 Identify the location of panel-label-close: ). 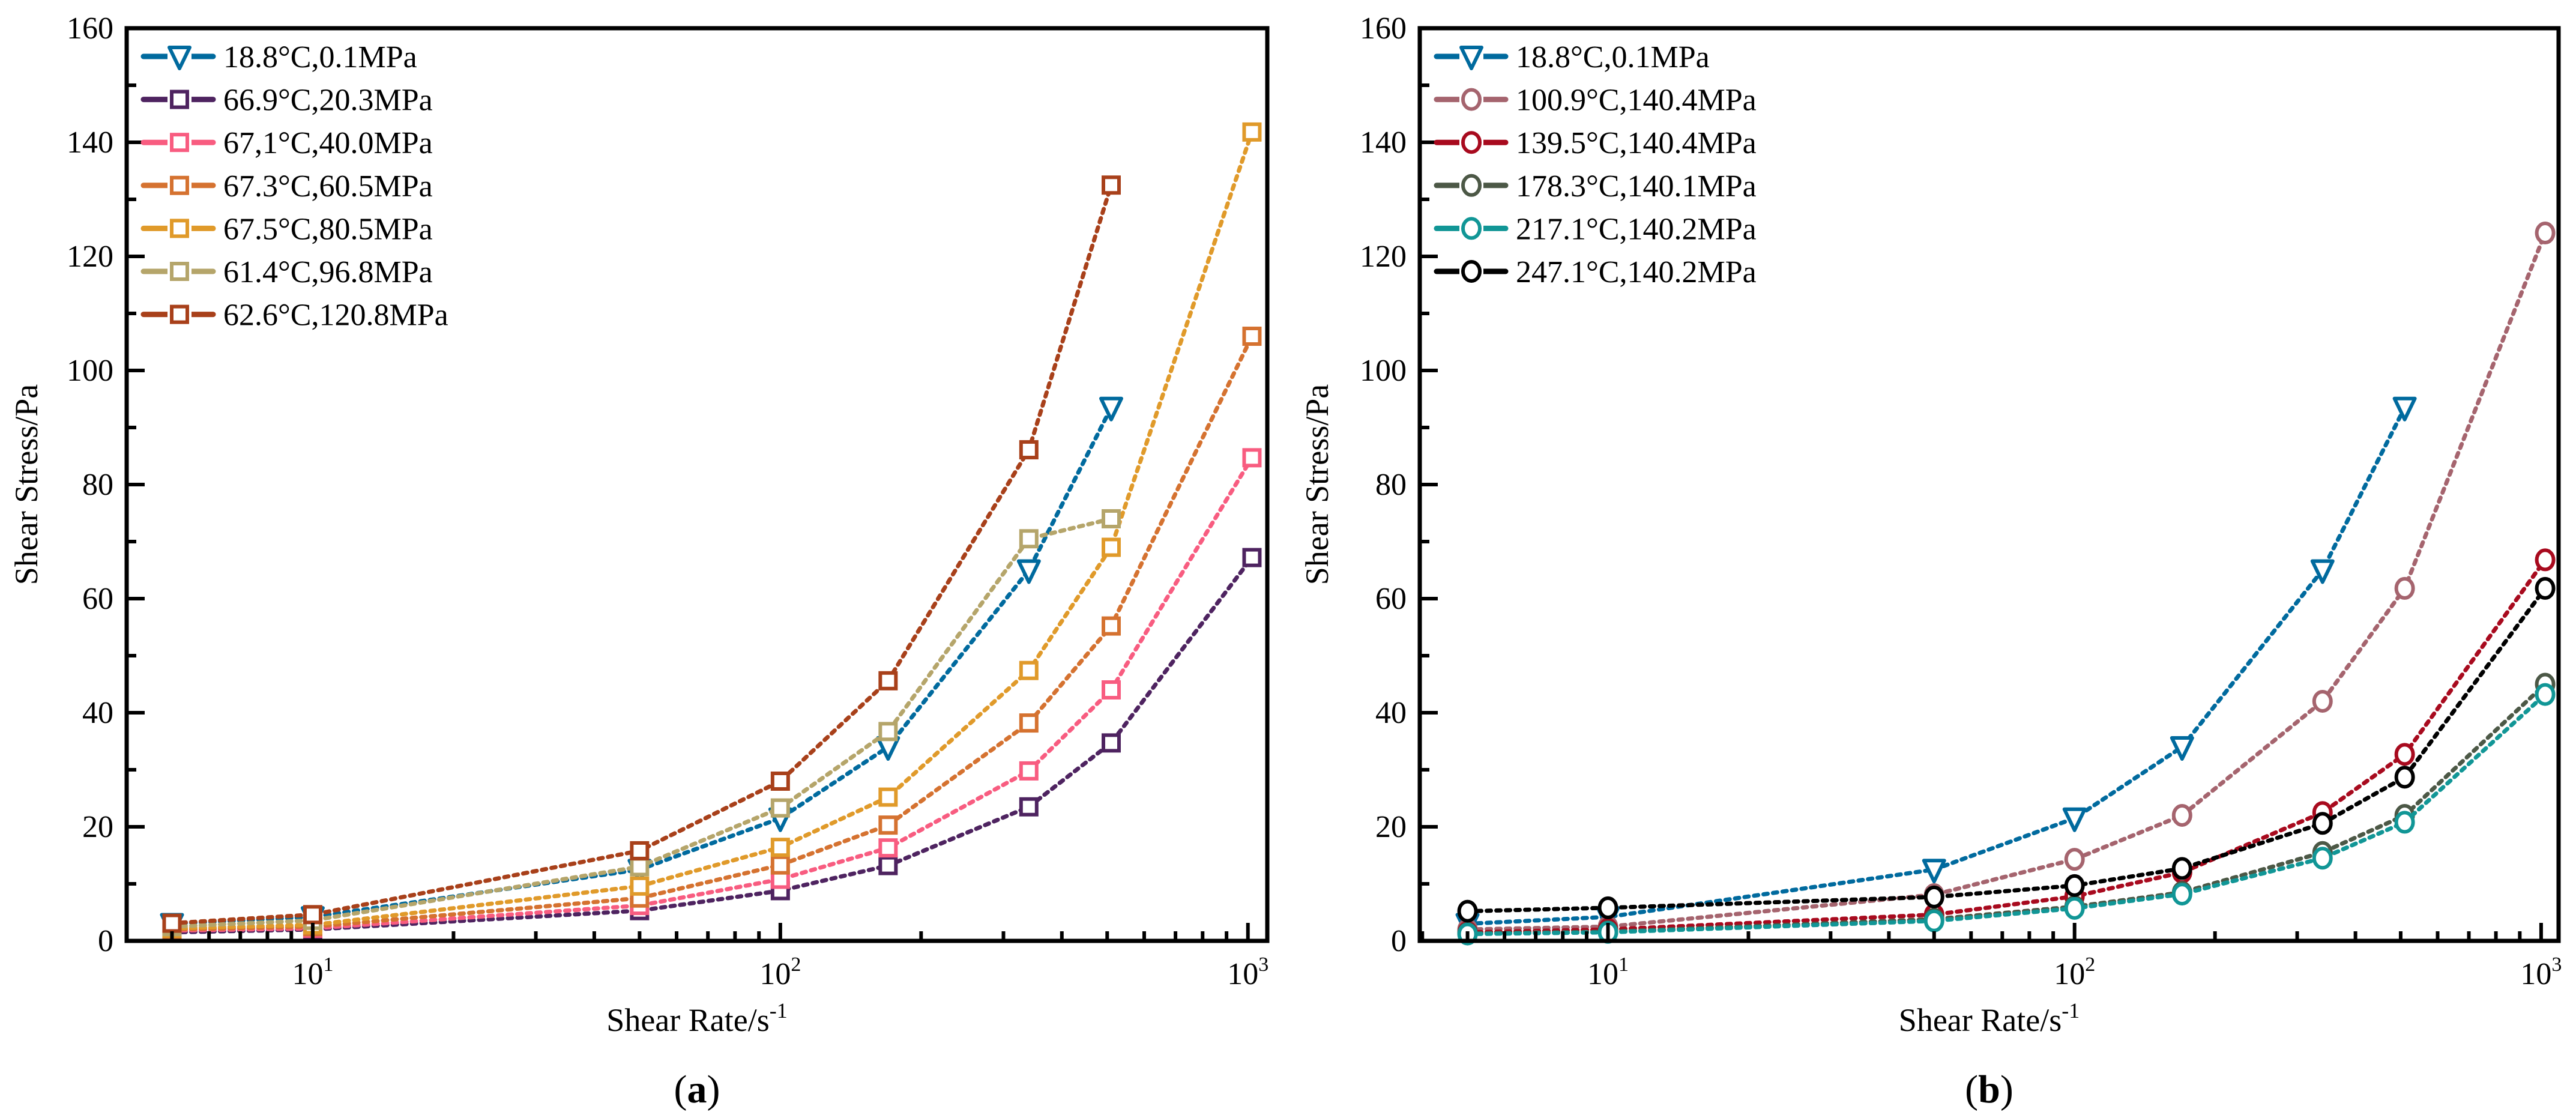
(713, 1089).